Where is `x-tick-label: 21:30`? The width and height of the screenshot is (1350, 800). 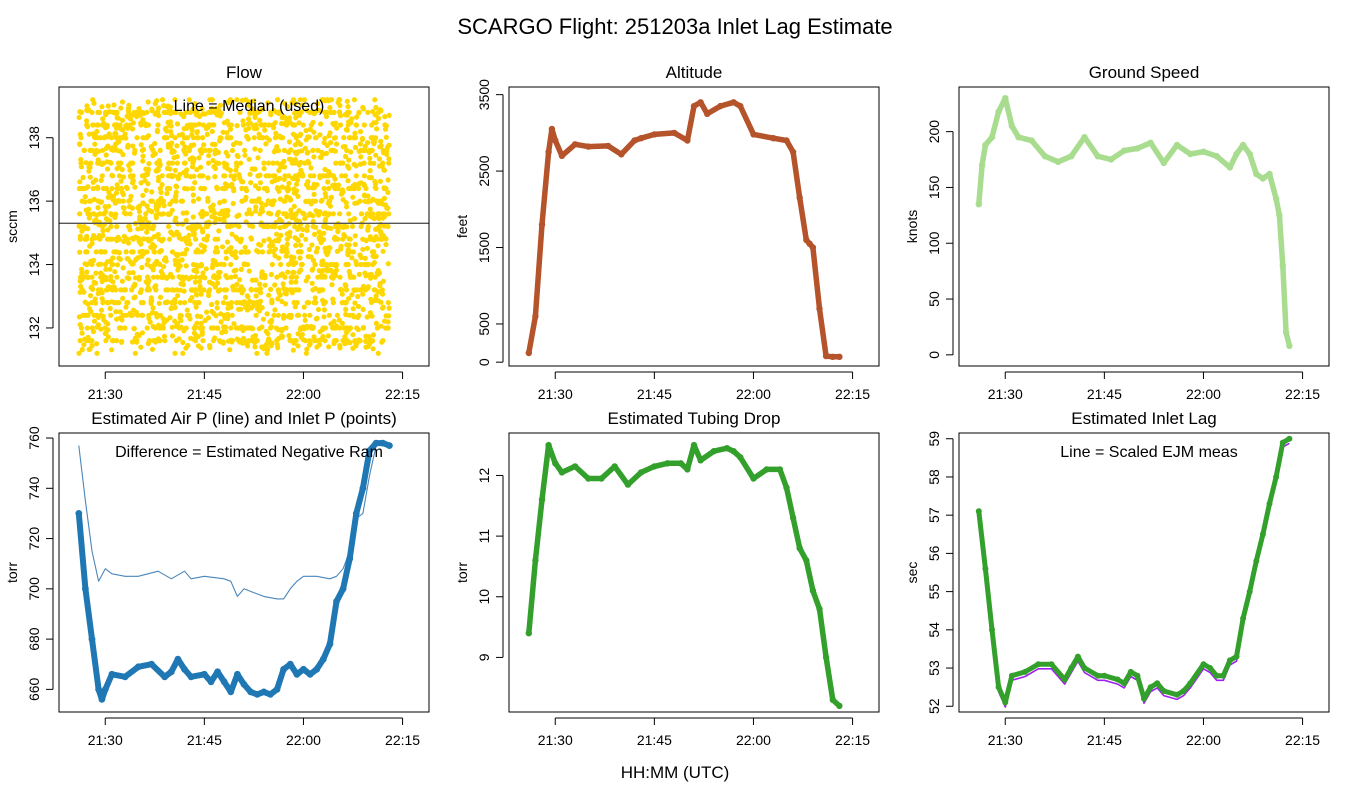 x-tick-label: 21:30 is located at coordinates (555, 740).